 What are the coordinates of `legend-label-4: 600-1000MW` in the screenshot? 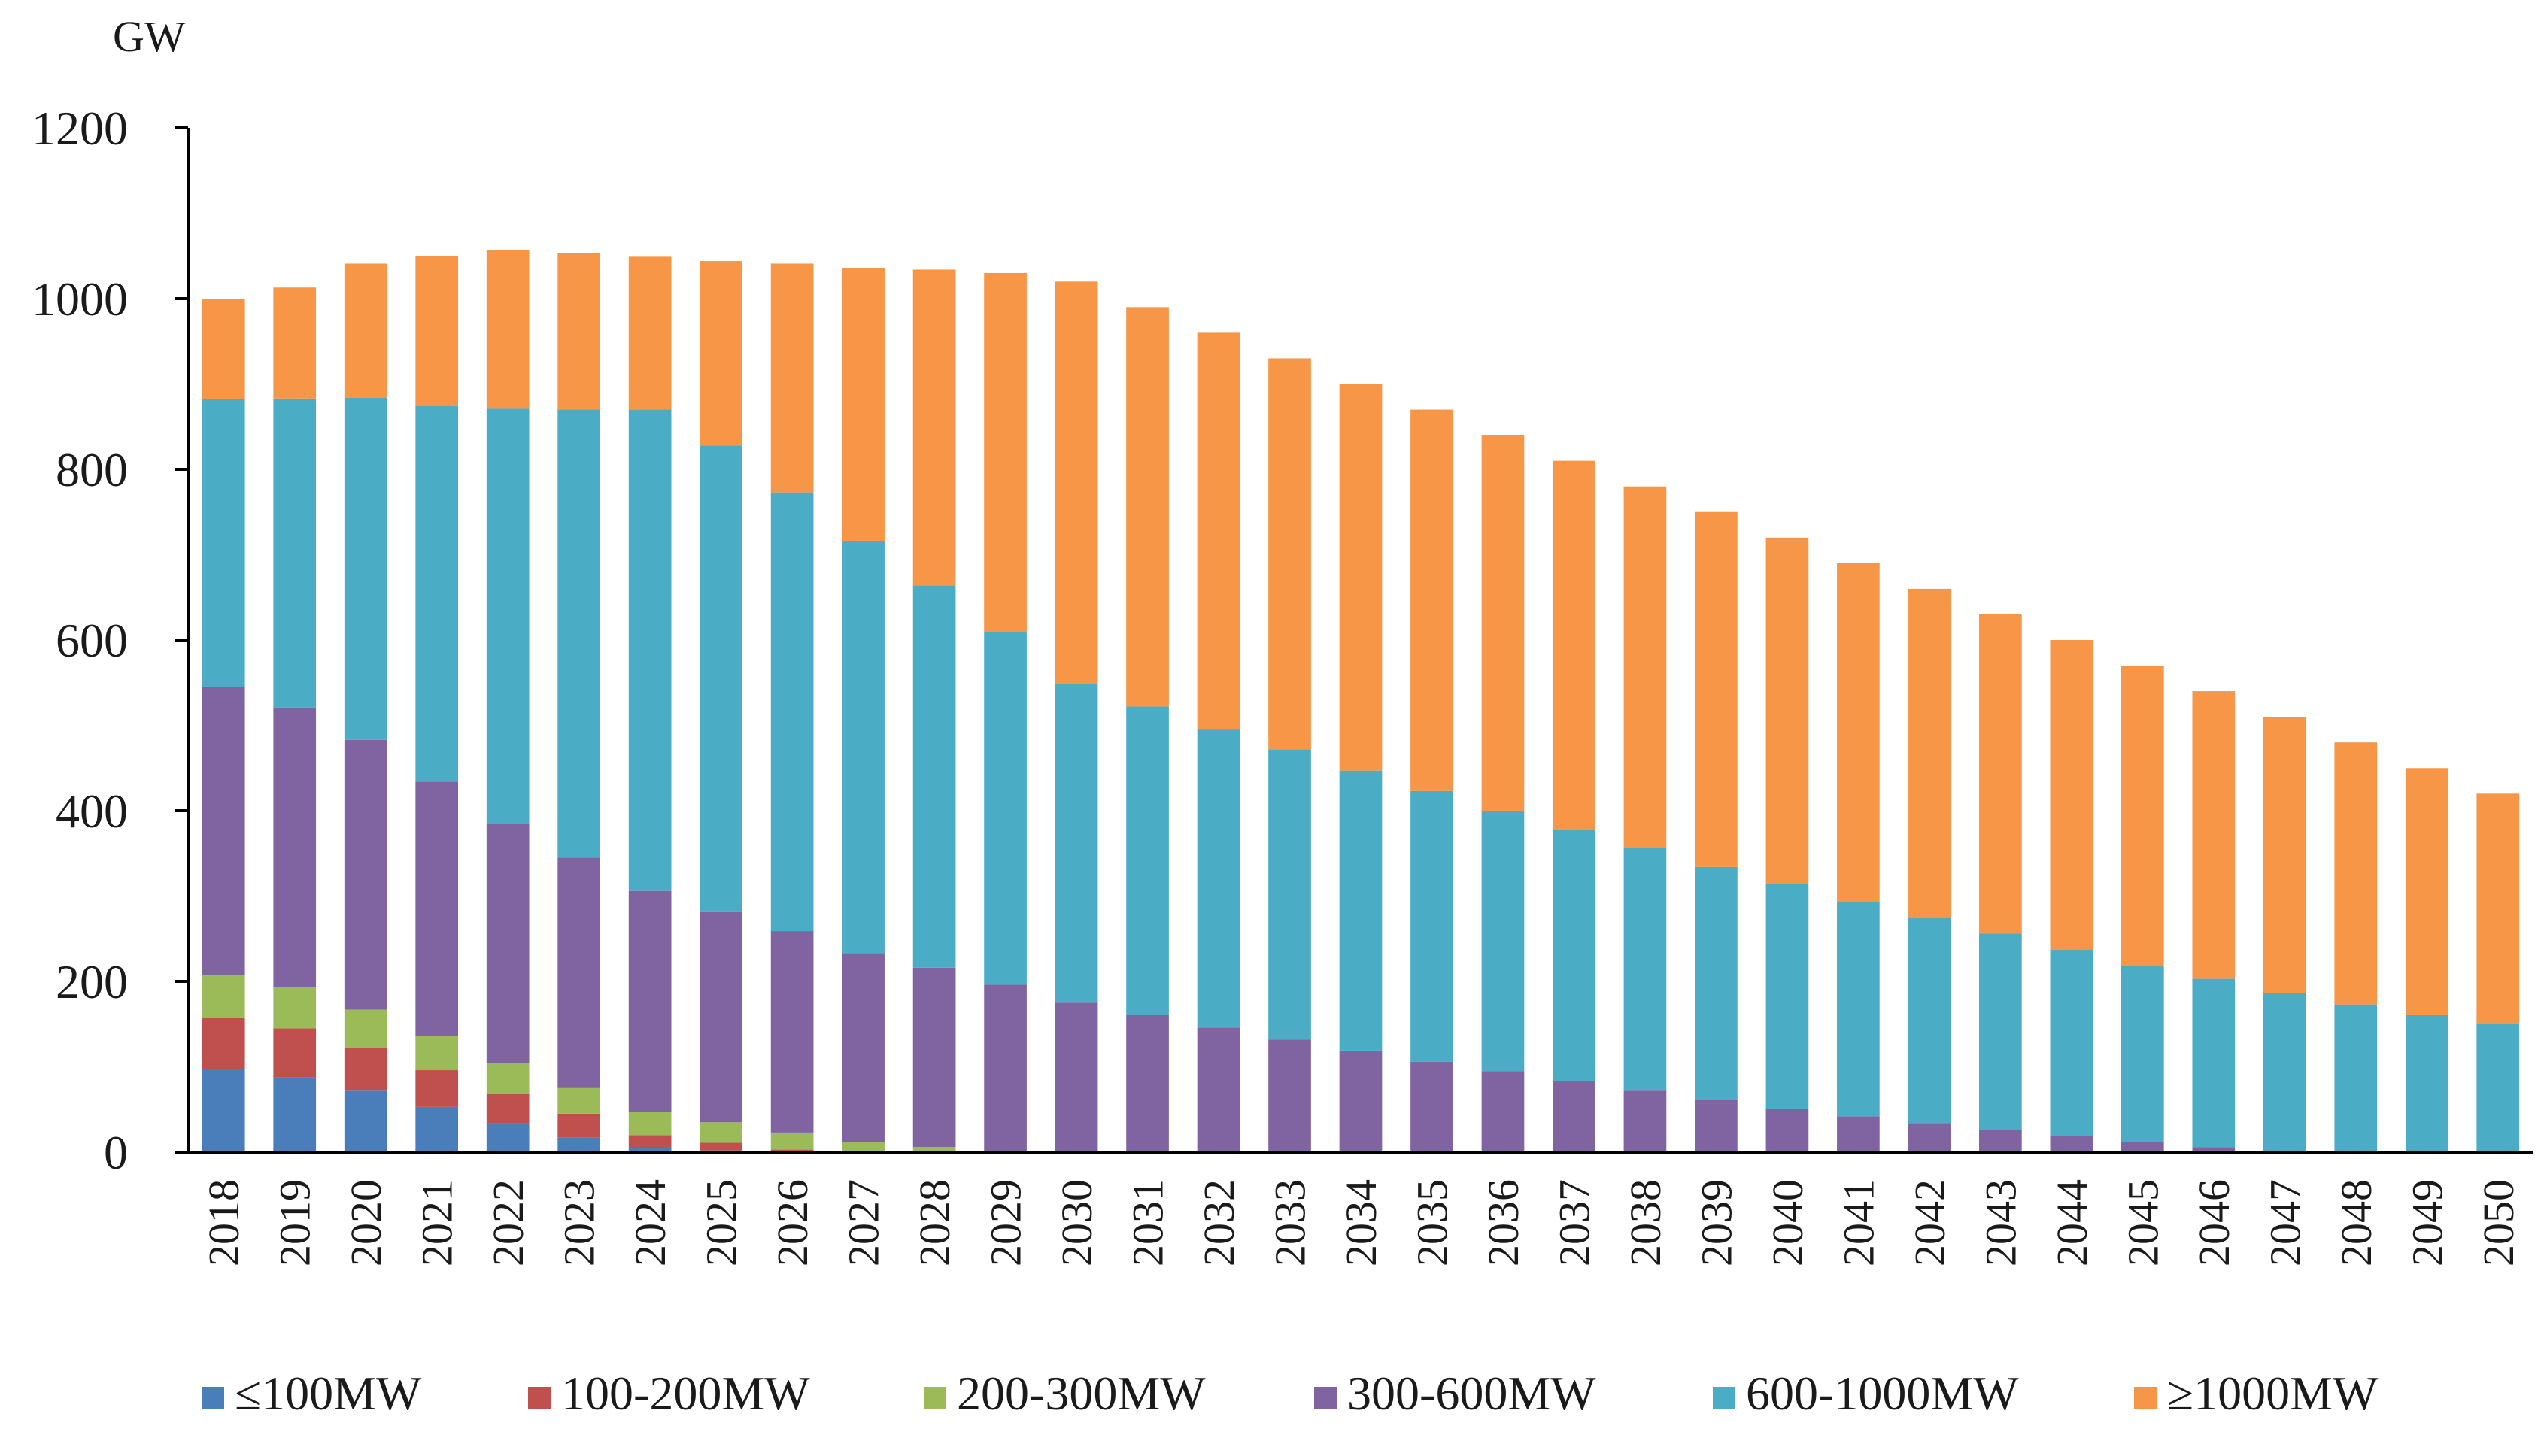 It's located at (1882, 1393).